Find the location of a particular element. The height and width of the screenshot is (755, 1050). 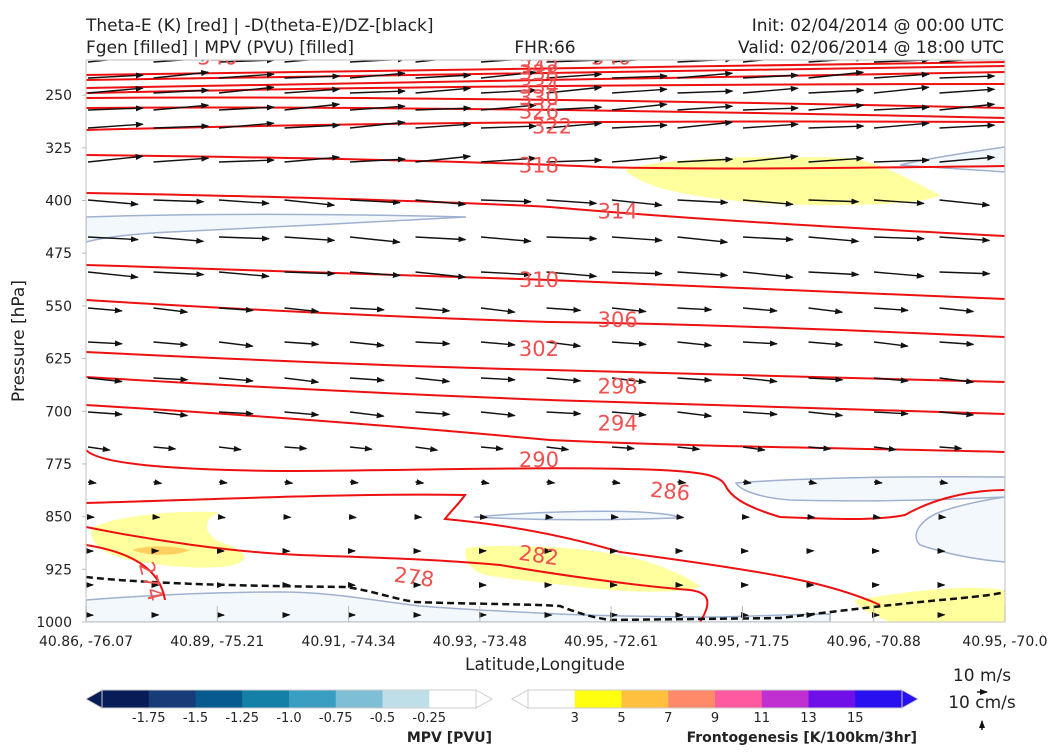

theta-e-label: 286 is located at coordinates (670, 492).